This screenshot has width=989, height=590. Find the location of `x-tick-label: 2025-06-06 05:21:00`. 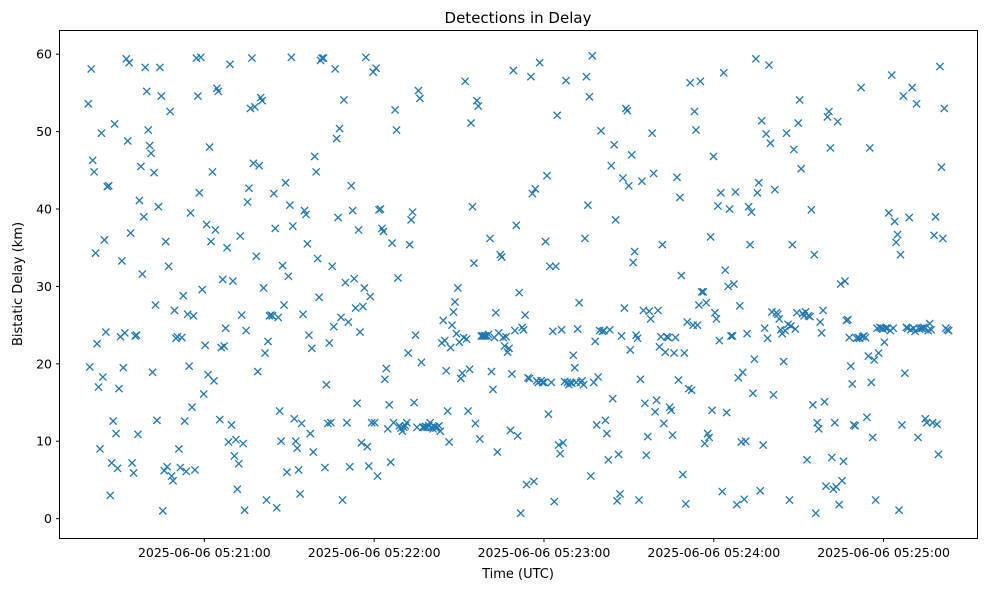

x-tick-label: 2025-06-06 05:21:00 is located at coordinates (204, 552).